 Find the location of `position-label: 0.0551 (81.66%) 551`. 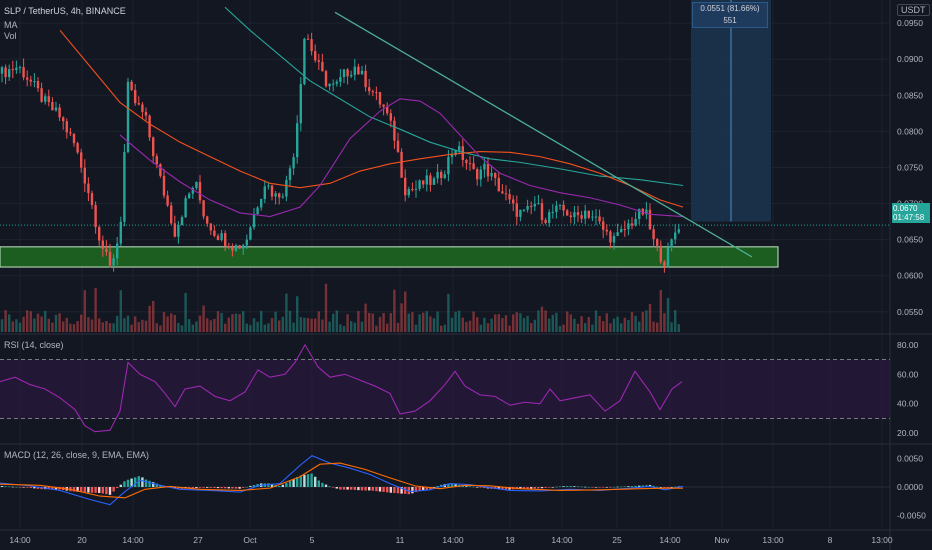

position-label: 0.0551 (81.66%) 551 is located at coordinates (730, 15).